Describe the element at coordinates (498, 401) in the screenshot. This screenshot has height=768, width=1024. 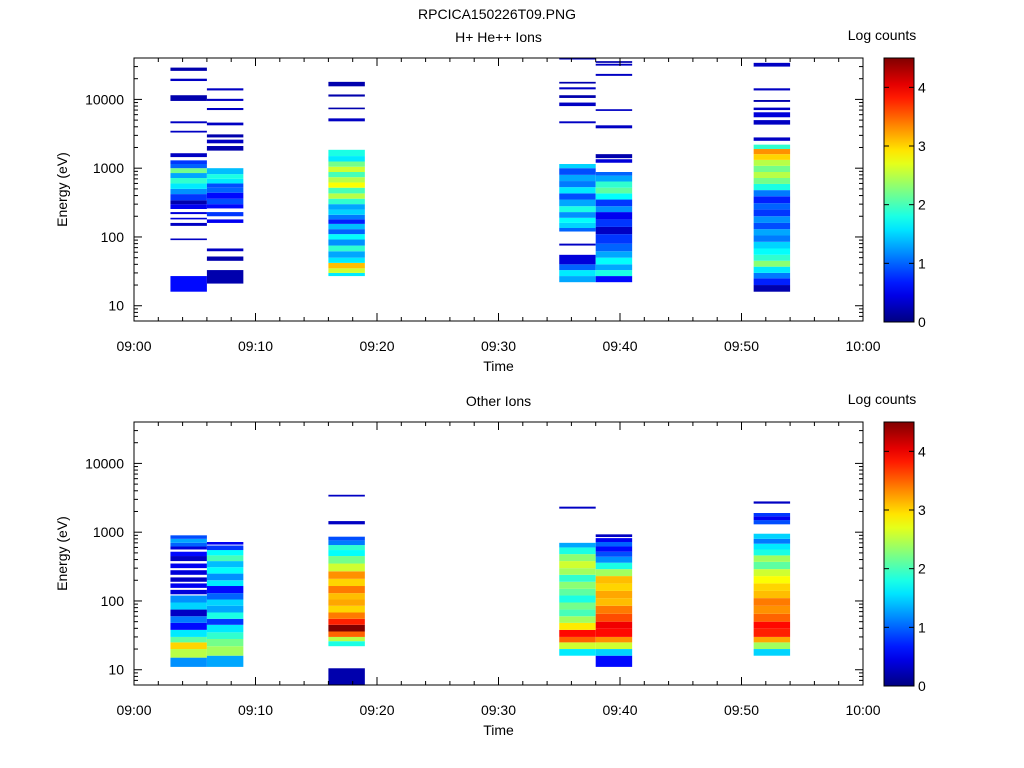
I see `panel-title: Other Ions` at that location.